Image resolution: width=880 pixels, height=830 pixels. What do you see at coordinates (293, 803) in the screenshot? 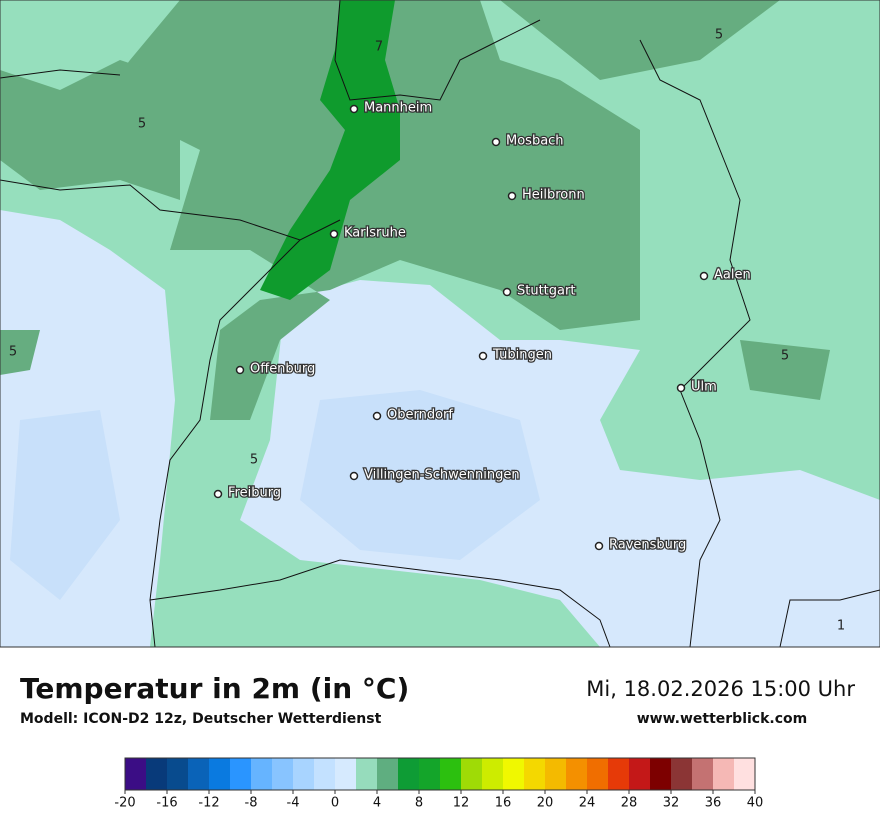
I see `legend-tick-label: -4` at bounding box center [293, 803].